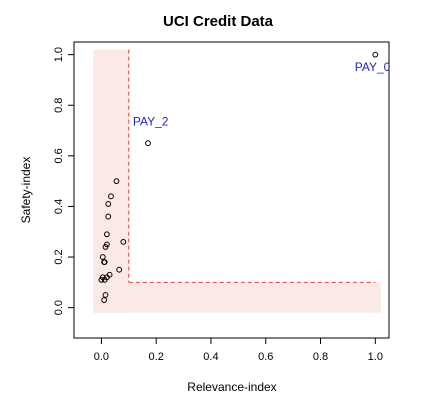 This screenshot has height=413, width=423. Describe the element at coordinates (210, 357) in the screenshot. I see `x-tick-label: 0.4` at that location.